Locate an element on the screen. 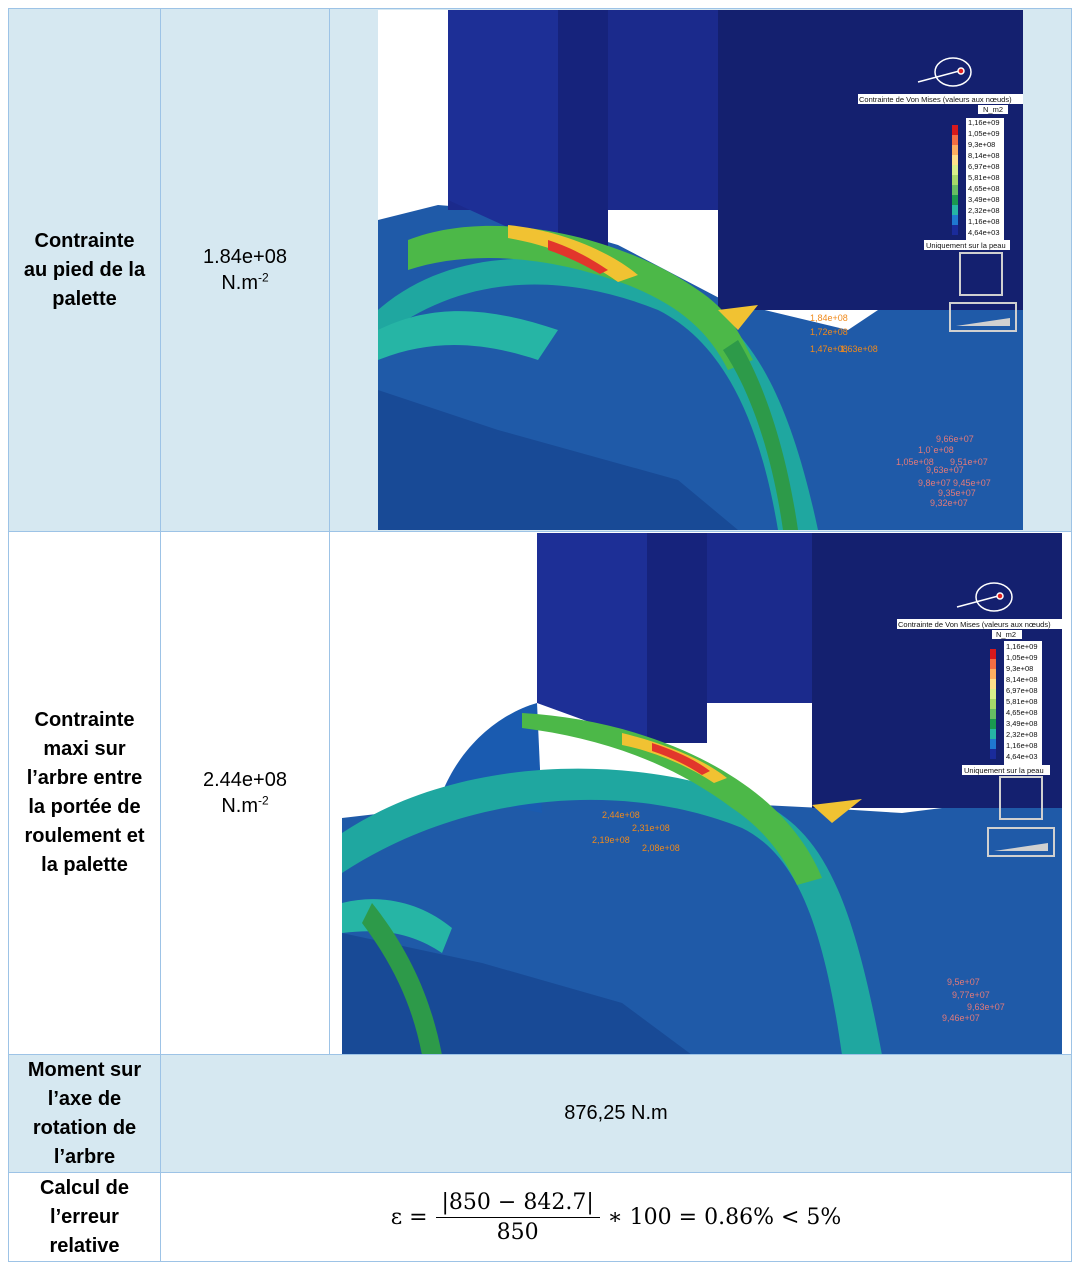 This screenshot has width=1086, height=1264. image1-label: 1,47e+08 is located at coordinates (829, 349).